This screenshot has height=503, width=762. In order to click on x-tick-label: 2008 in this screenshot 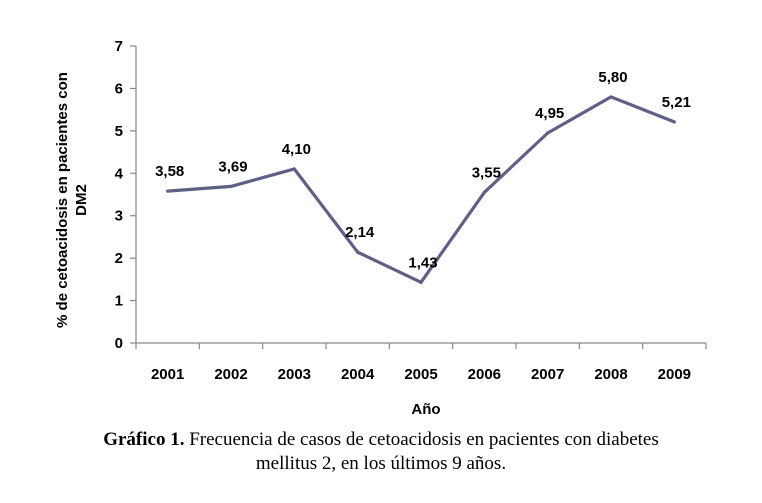, I will do `click(610, 374)`.